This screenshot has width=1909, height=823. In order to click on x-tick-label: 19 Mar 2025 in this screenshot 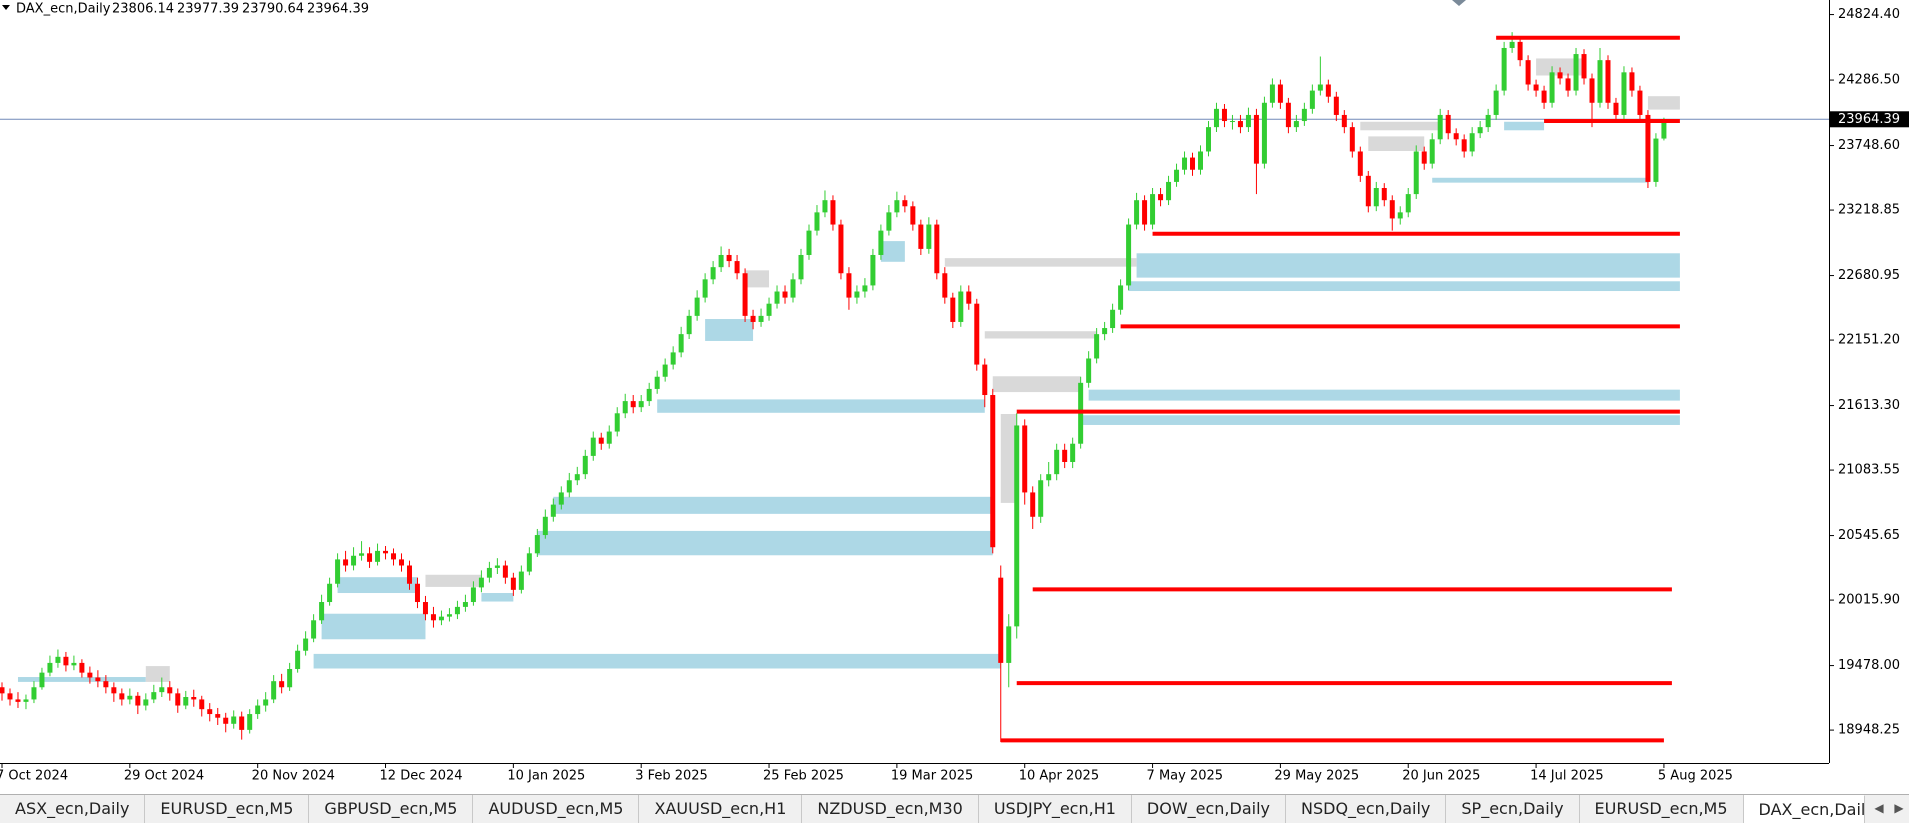, I will do `click(932, 776)`.